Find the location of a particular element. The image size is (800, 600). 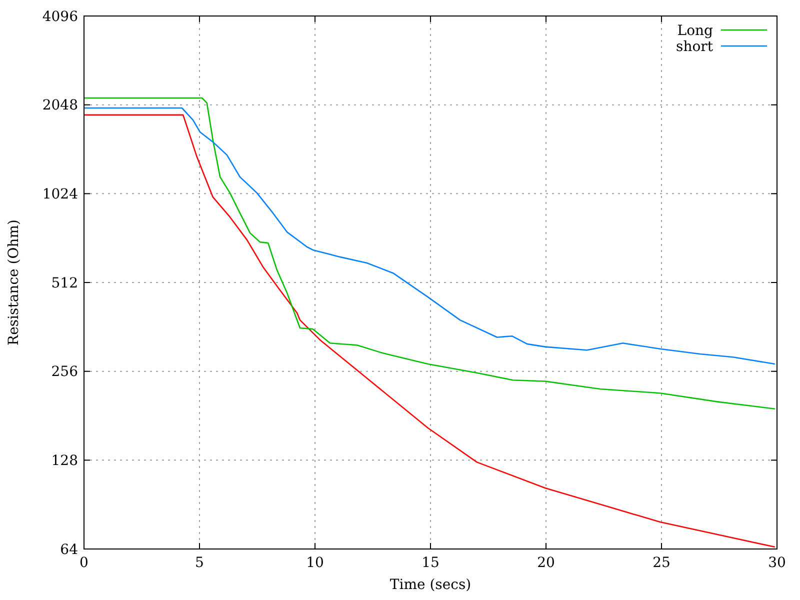

x-tick-label: 5 is located at coordinates (199, 563).